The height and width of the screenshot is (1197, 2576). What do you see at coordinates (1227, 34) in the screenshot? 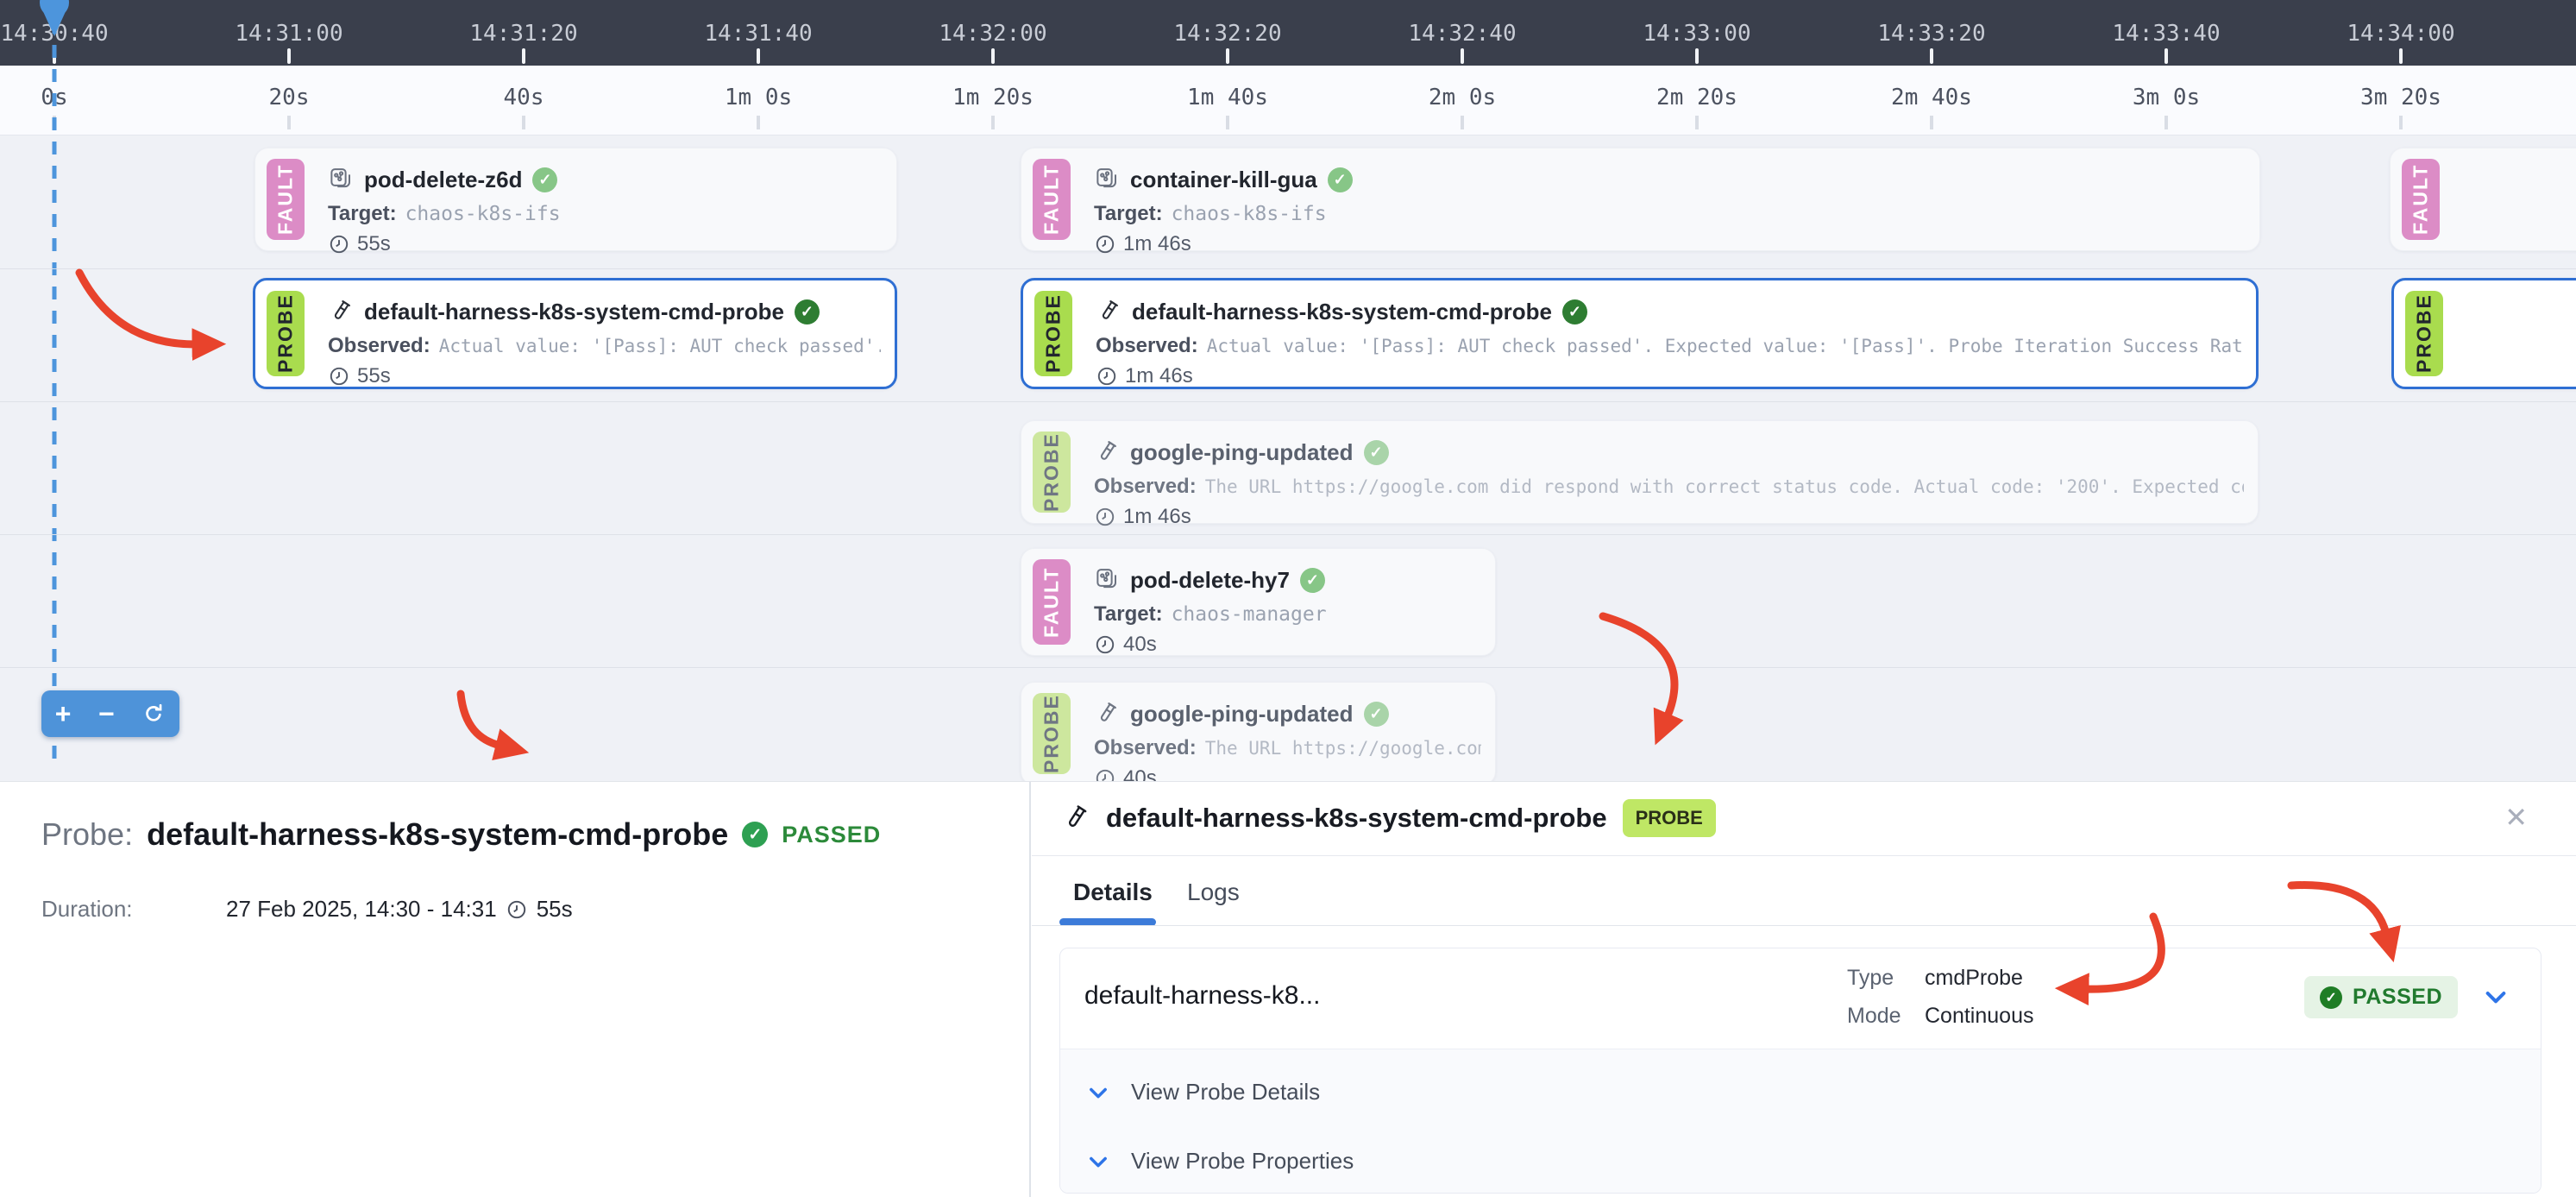
I see `time-tick-label: 14:32:20` at bounding box center [1227, 34].